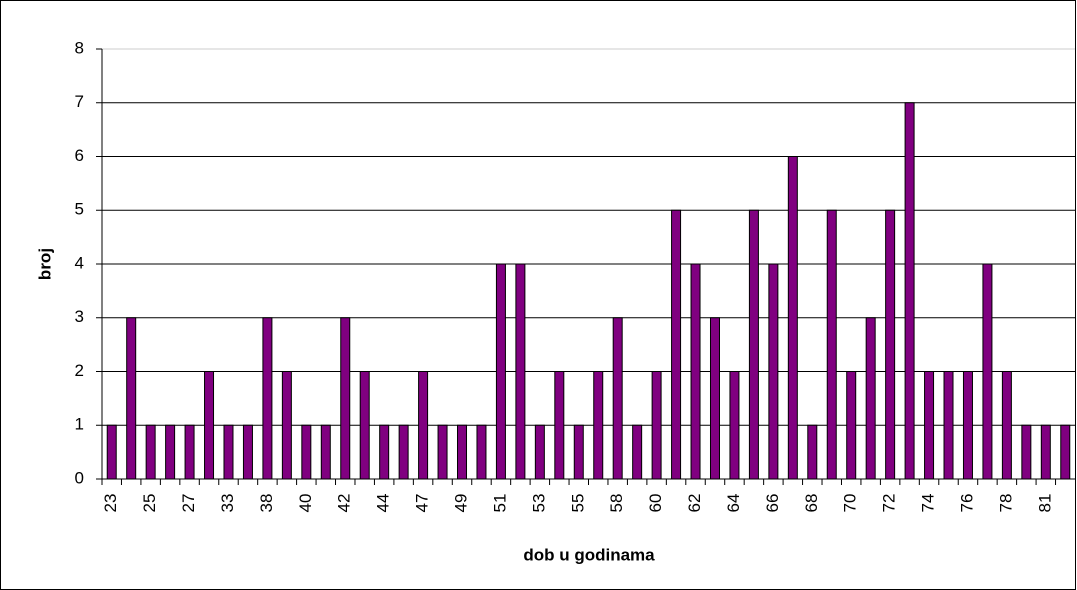  Describe the element at coordinates (79, 155) in the screenshot. I see `y-tick-label: 6` at that location.